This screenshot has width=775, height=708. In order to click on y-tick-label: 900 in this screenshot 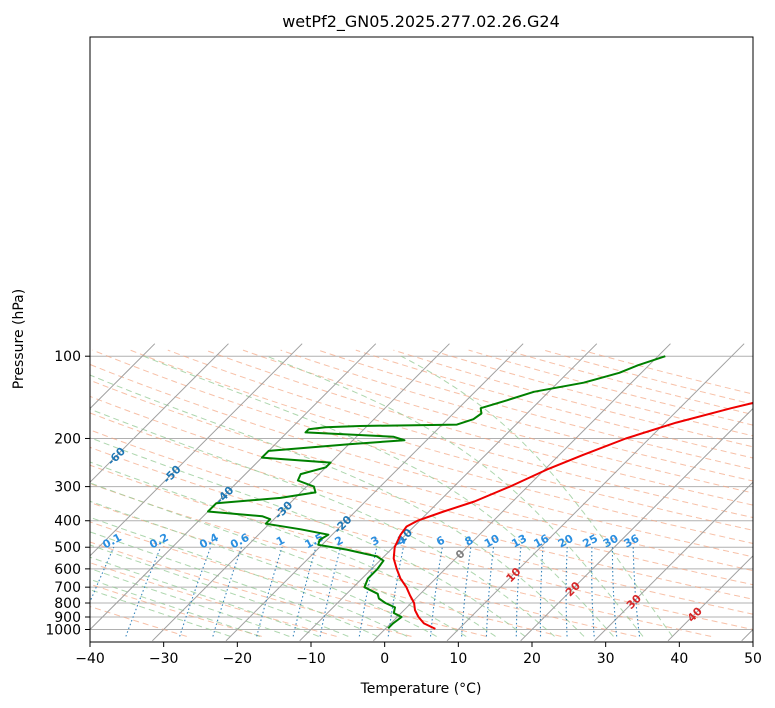, I will do `click(67, 618)`.